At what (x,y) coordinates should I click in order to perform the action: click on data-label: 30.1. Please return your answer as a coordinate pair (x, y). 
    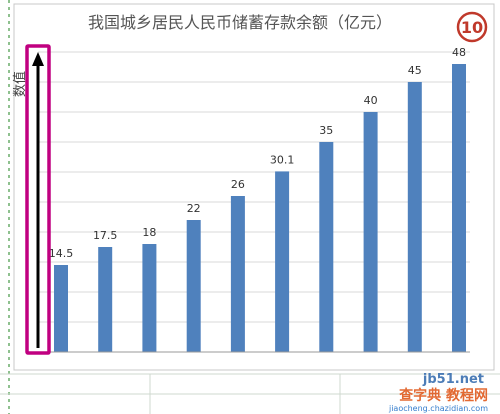
    Looking at the image, I should click on (282, 159).